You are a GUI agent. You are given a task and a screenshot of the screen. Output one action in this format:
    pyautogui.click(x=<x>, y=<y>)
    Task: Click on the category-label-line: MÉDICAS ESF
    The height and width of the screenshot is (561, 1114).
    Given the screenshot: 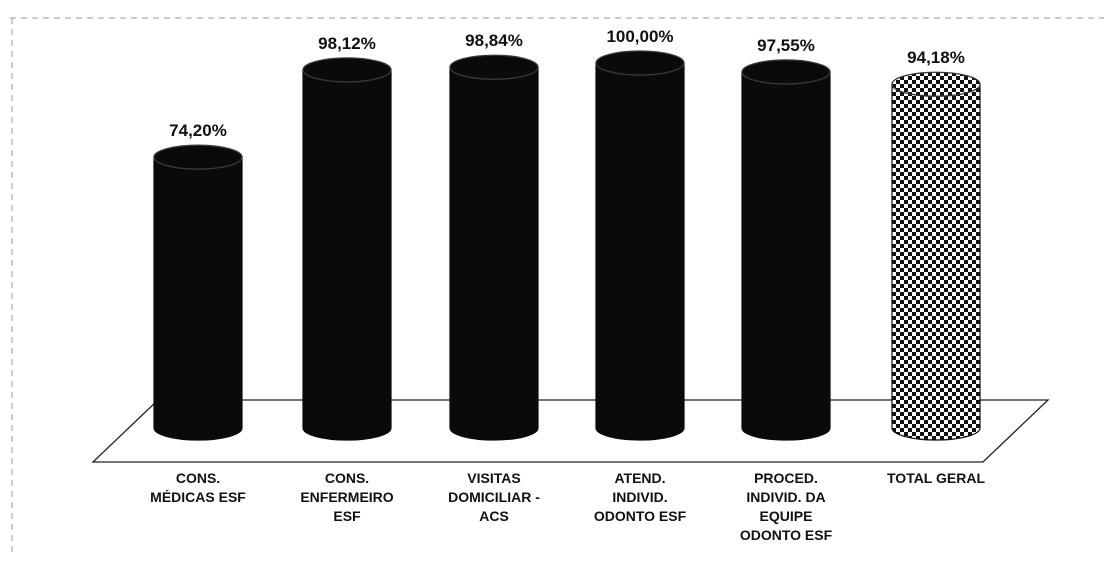 What is the action you would take?
    pyautogui.click(x=198, y=497)
    